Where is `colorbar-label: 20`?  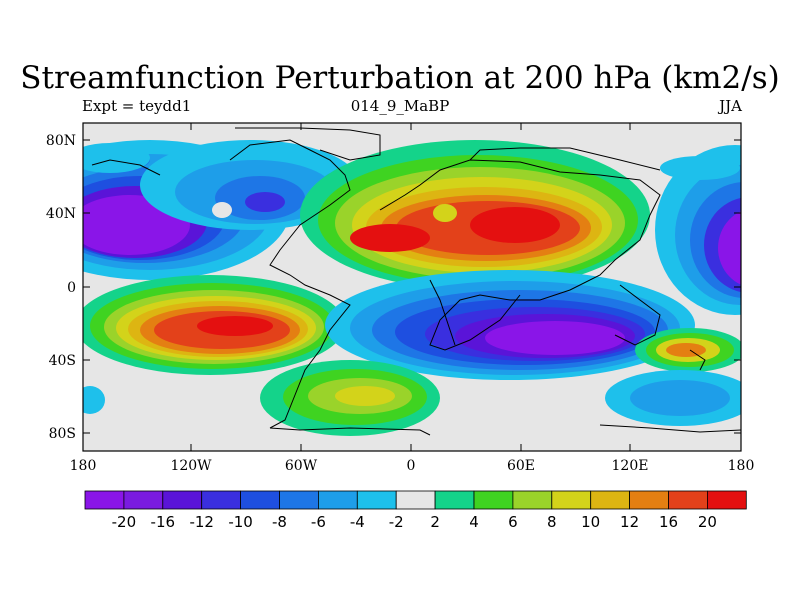
colorbar-label: 20 is located at coordinates (707, 522).